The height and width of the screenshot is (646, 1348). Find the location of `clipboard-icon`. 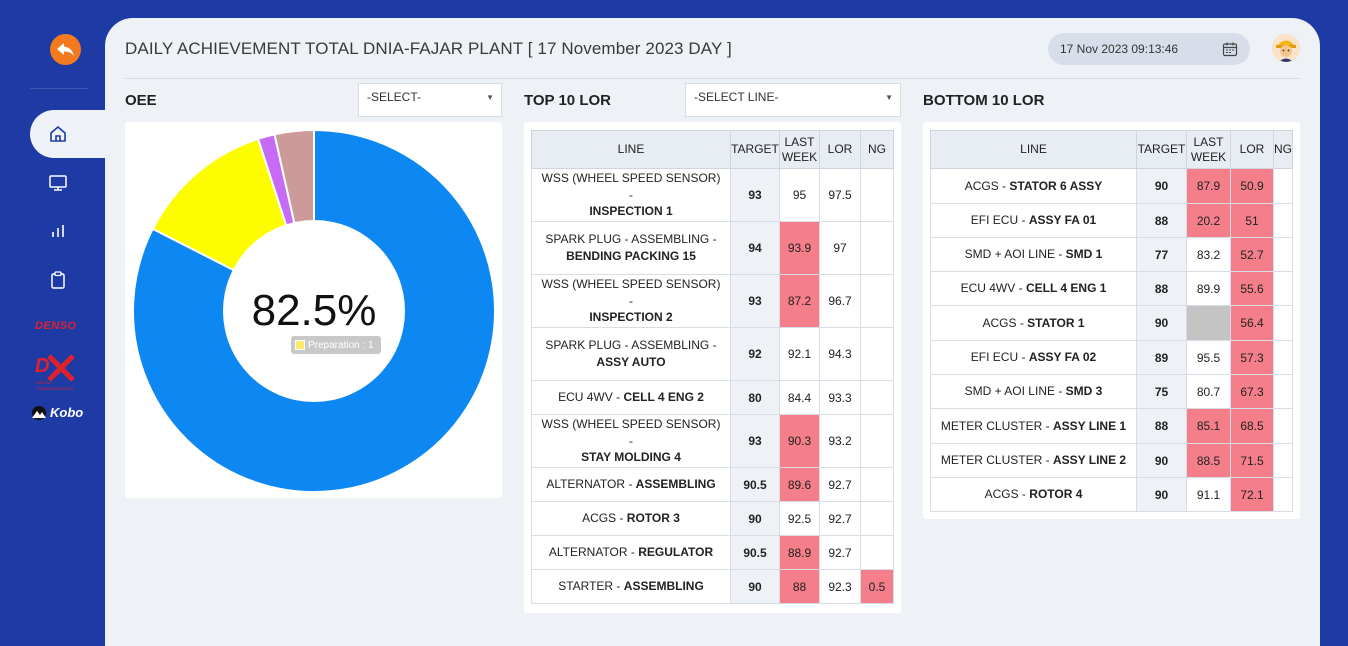

clipboard-icon is located at coordinates (58, 280).